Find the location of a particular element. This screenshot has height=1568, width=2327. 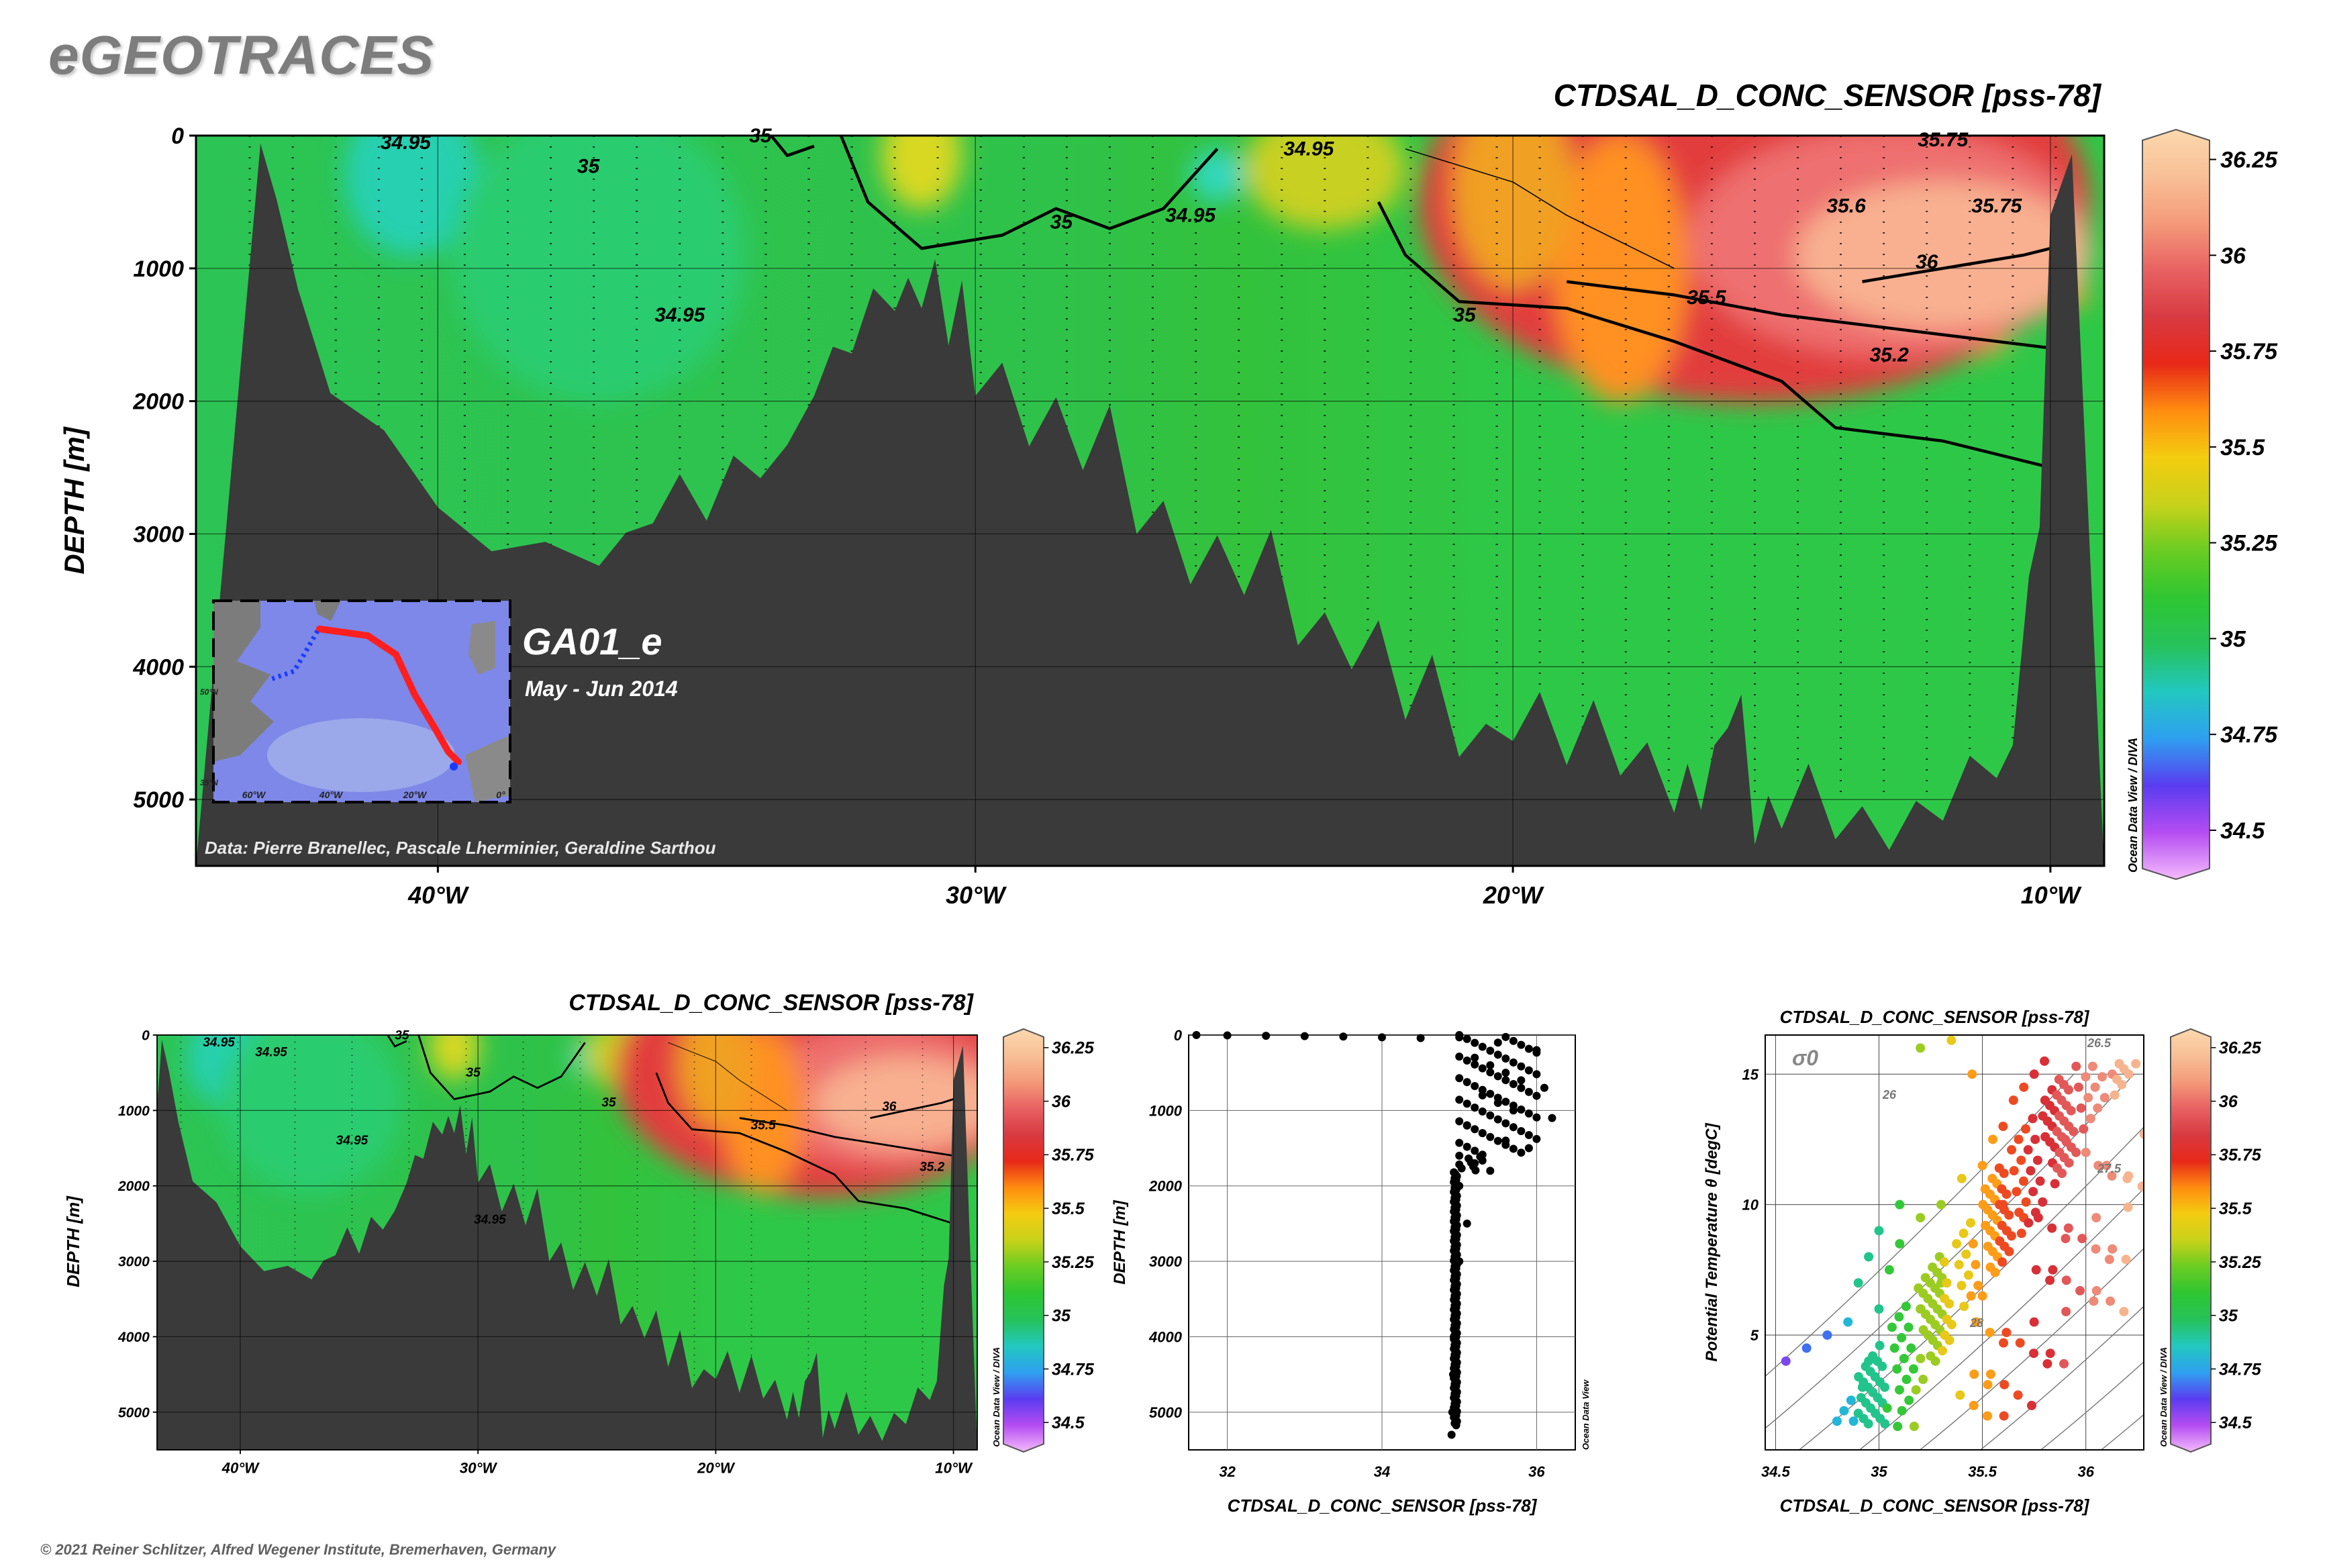

y-tick-label: 2000 is located at coordinates (133, 1187).